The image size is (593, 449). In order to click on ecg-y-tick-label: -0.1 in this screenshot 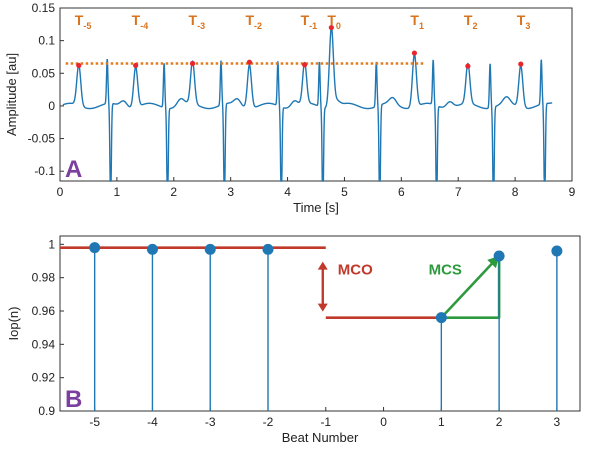, I will do `click(44, 171)`.